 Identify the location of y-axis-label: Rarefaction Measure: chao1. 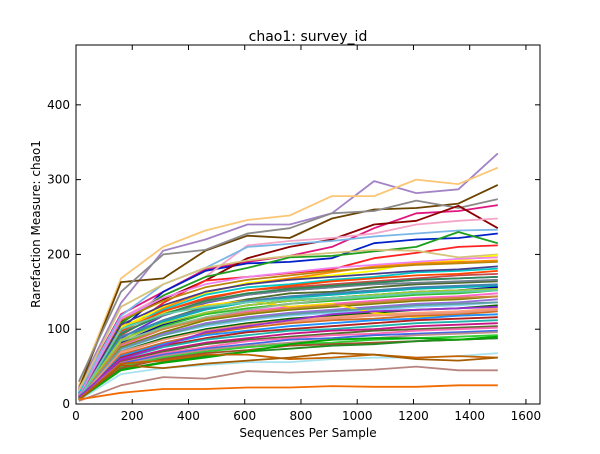
(36, 224).